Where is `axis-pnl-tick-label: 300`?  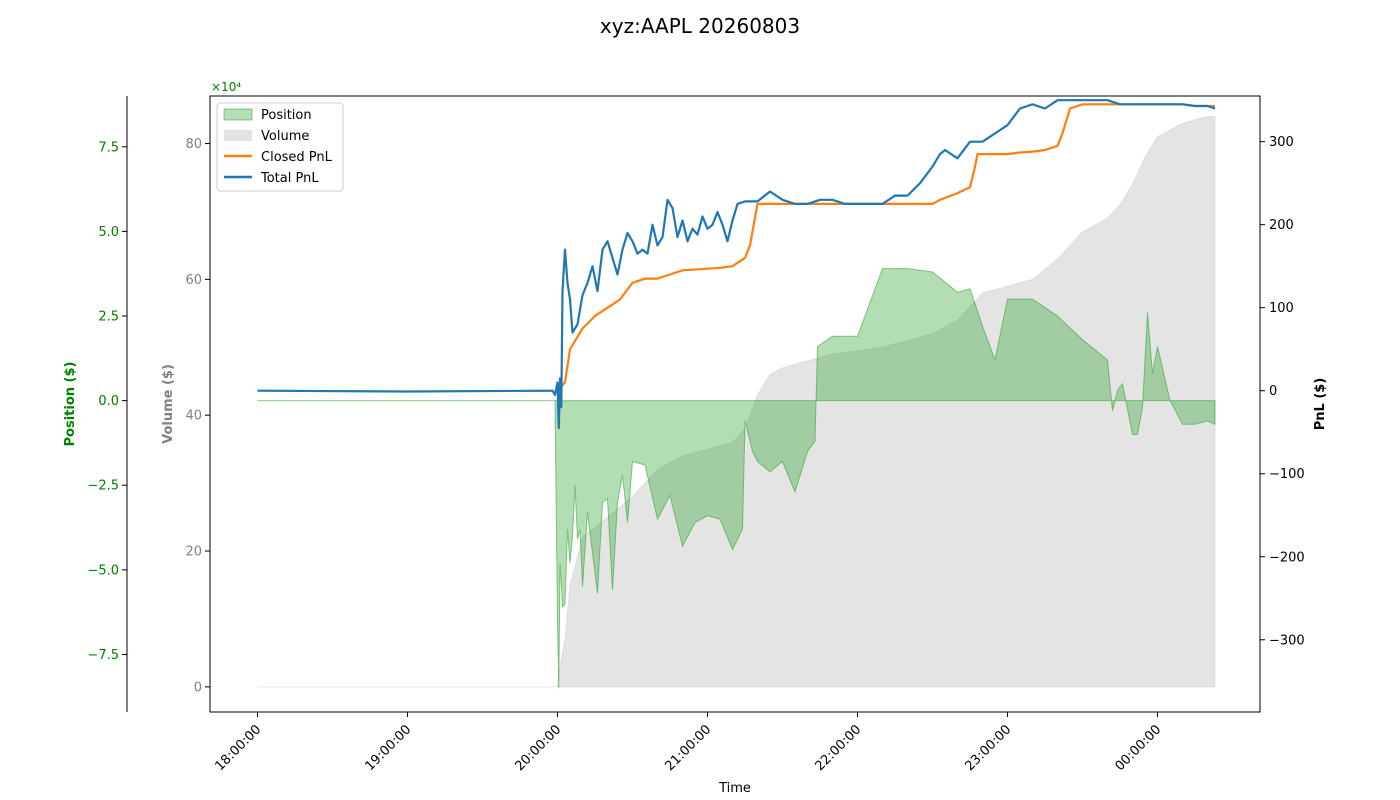 axis-pnl-tick-label: 300 is located at coordinates (1281, 142).